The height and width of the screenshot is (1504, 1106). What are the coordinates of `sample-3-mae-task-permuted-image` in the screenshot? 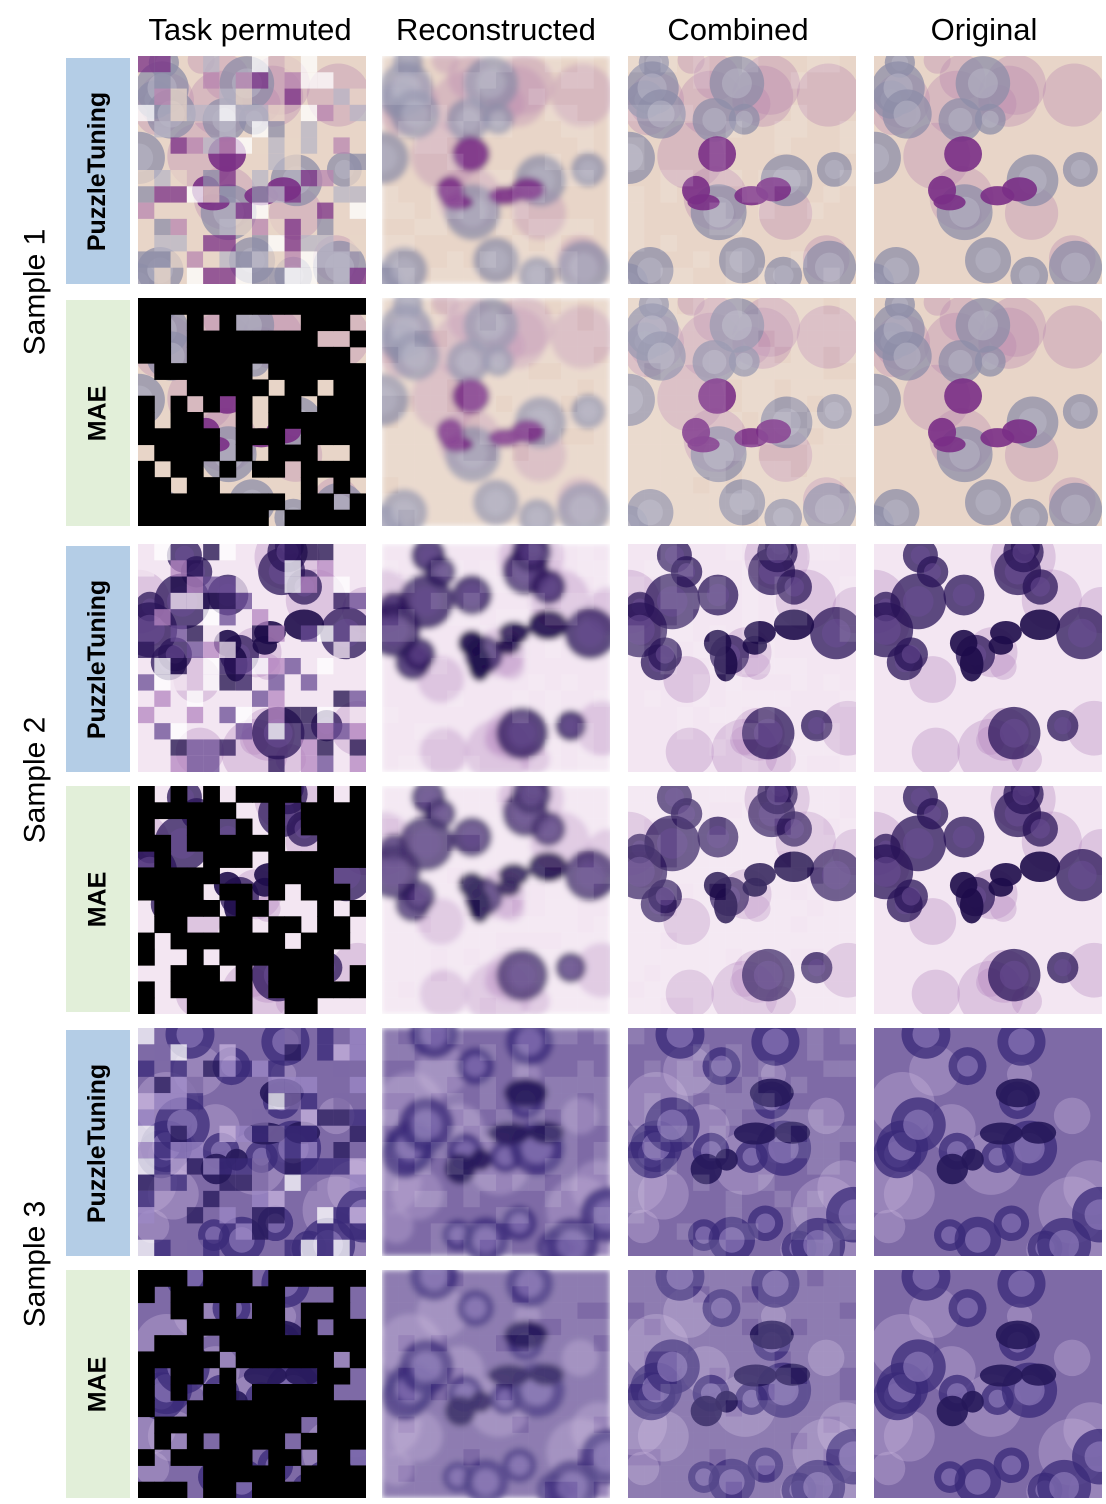 It's located at (252, 1384).